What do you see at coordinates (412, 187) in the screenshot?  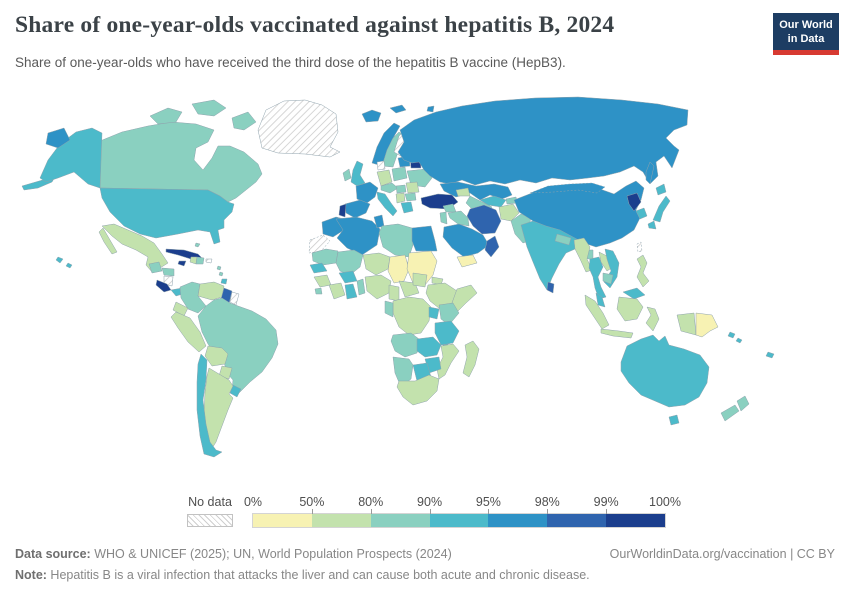 I see `country-romania` at bounding box center [412, 187].